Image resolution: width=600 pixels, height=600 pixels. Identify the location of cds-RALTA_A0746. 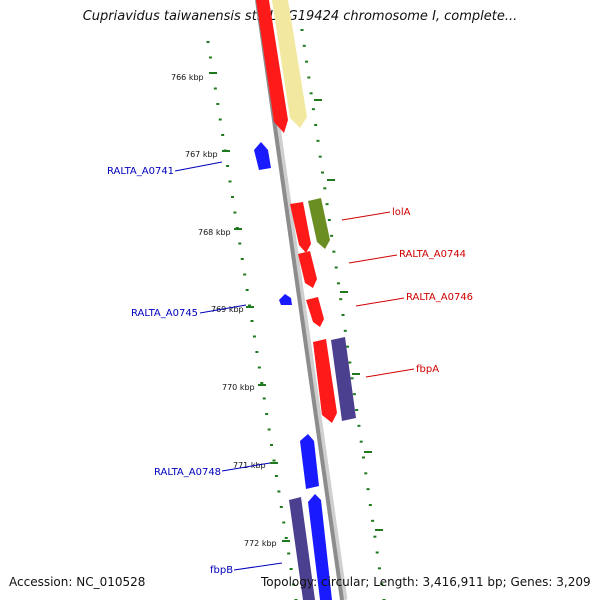
(315, 312).